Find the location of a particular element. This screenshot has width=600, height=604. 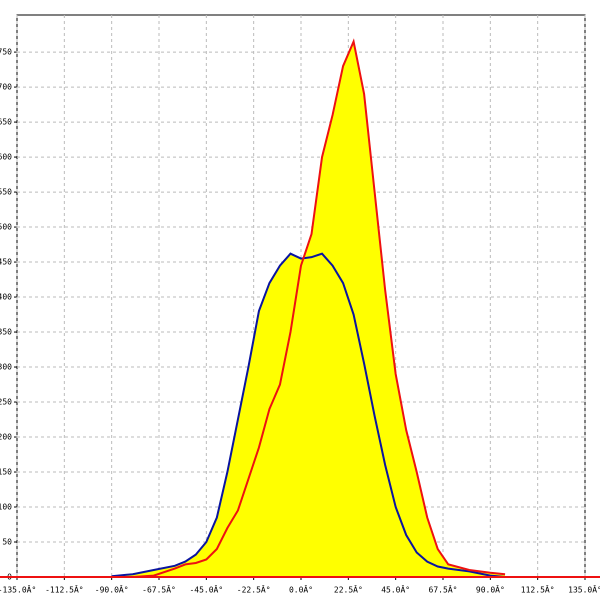

x-tick-label: -112.5Â° is located at coordinates (64, 589).